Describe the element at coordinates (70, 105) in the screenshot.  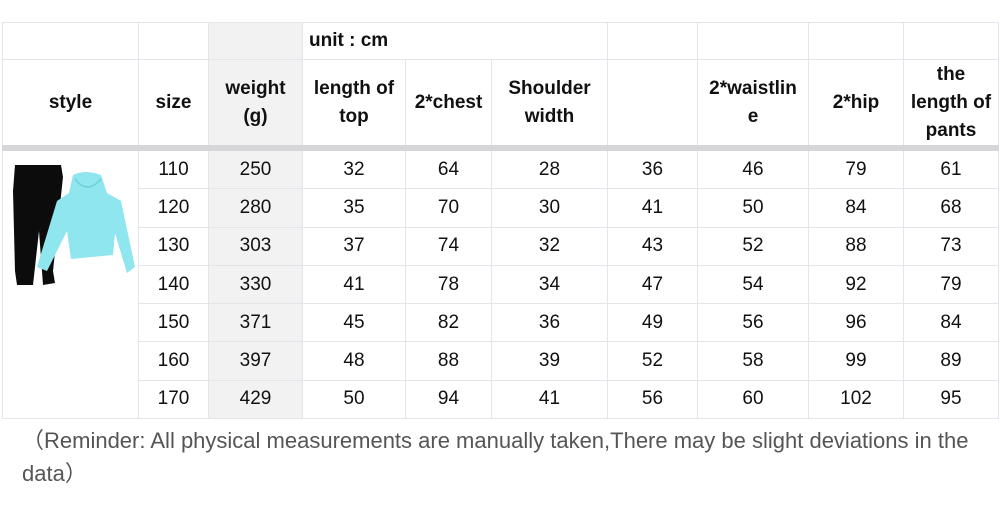
I see `header-style: style` at that location.